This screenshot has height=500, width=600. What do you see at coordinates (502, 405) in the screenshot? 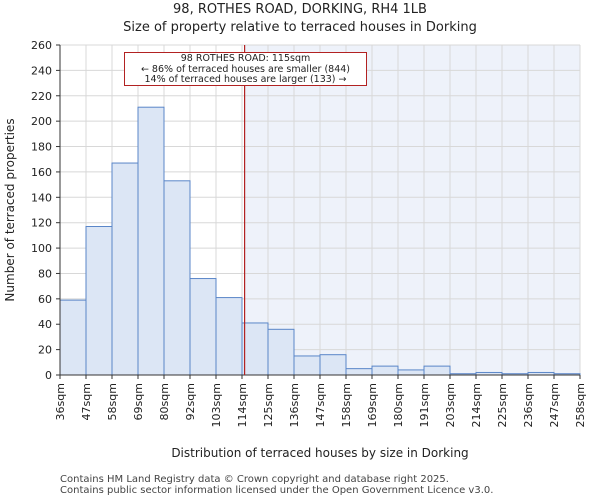
I see `x-tick-label: 225sqm` at bounding box center [502, 405].